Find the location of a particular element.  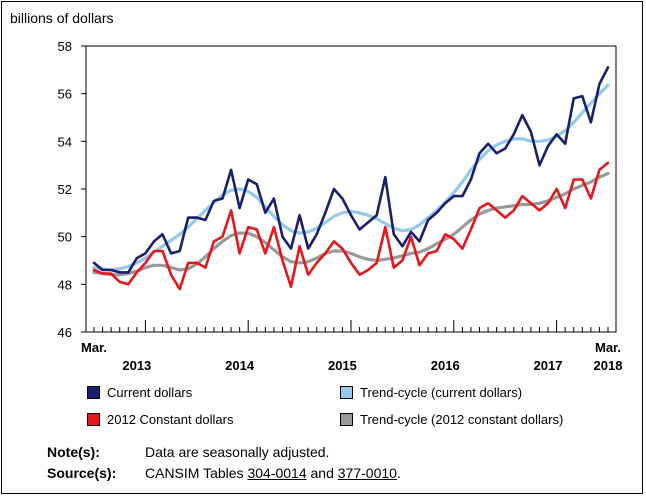

y-axis-label: billions of dollars is located at coordinates (62, 18).